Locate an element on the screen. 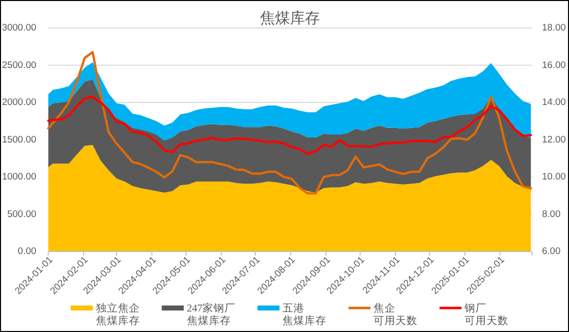 The image size is (569, 332). y2-tick-label: 6.00 is located at coordinates (551, 251).